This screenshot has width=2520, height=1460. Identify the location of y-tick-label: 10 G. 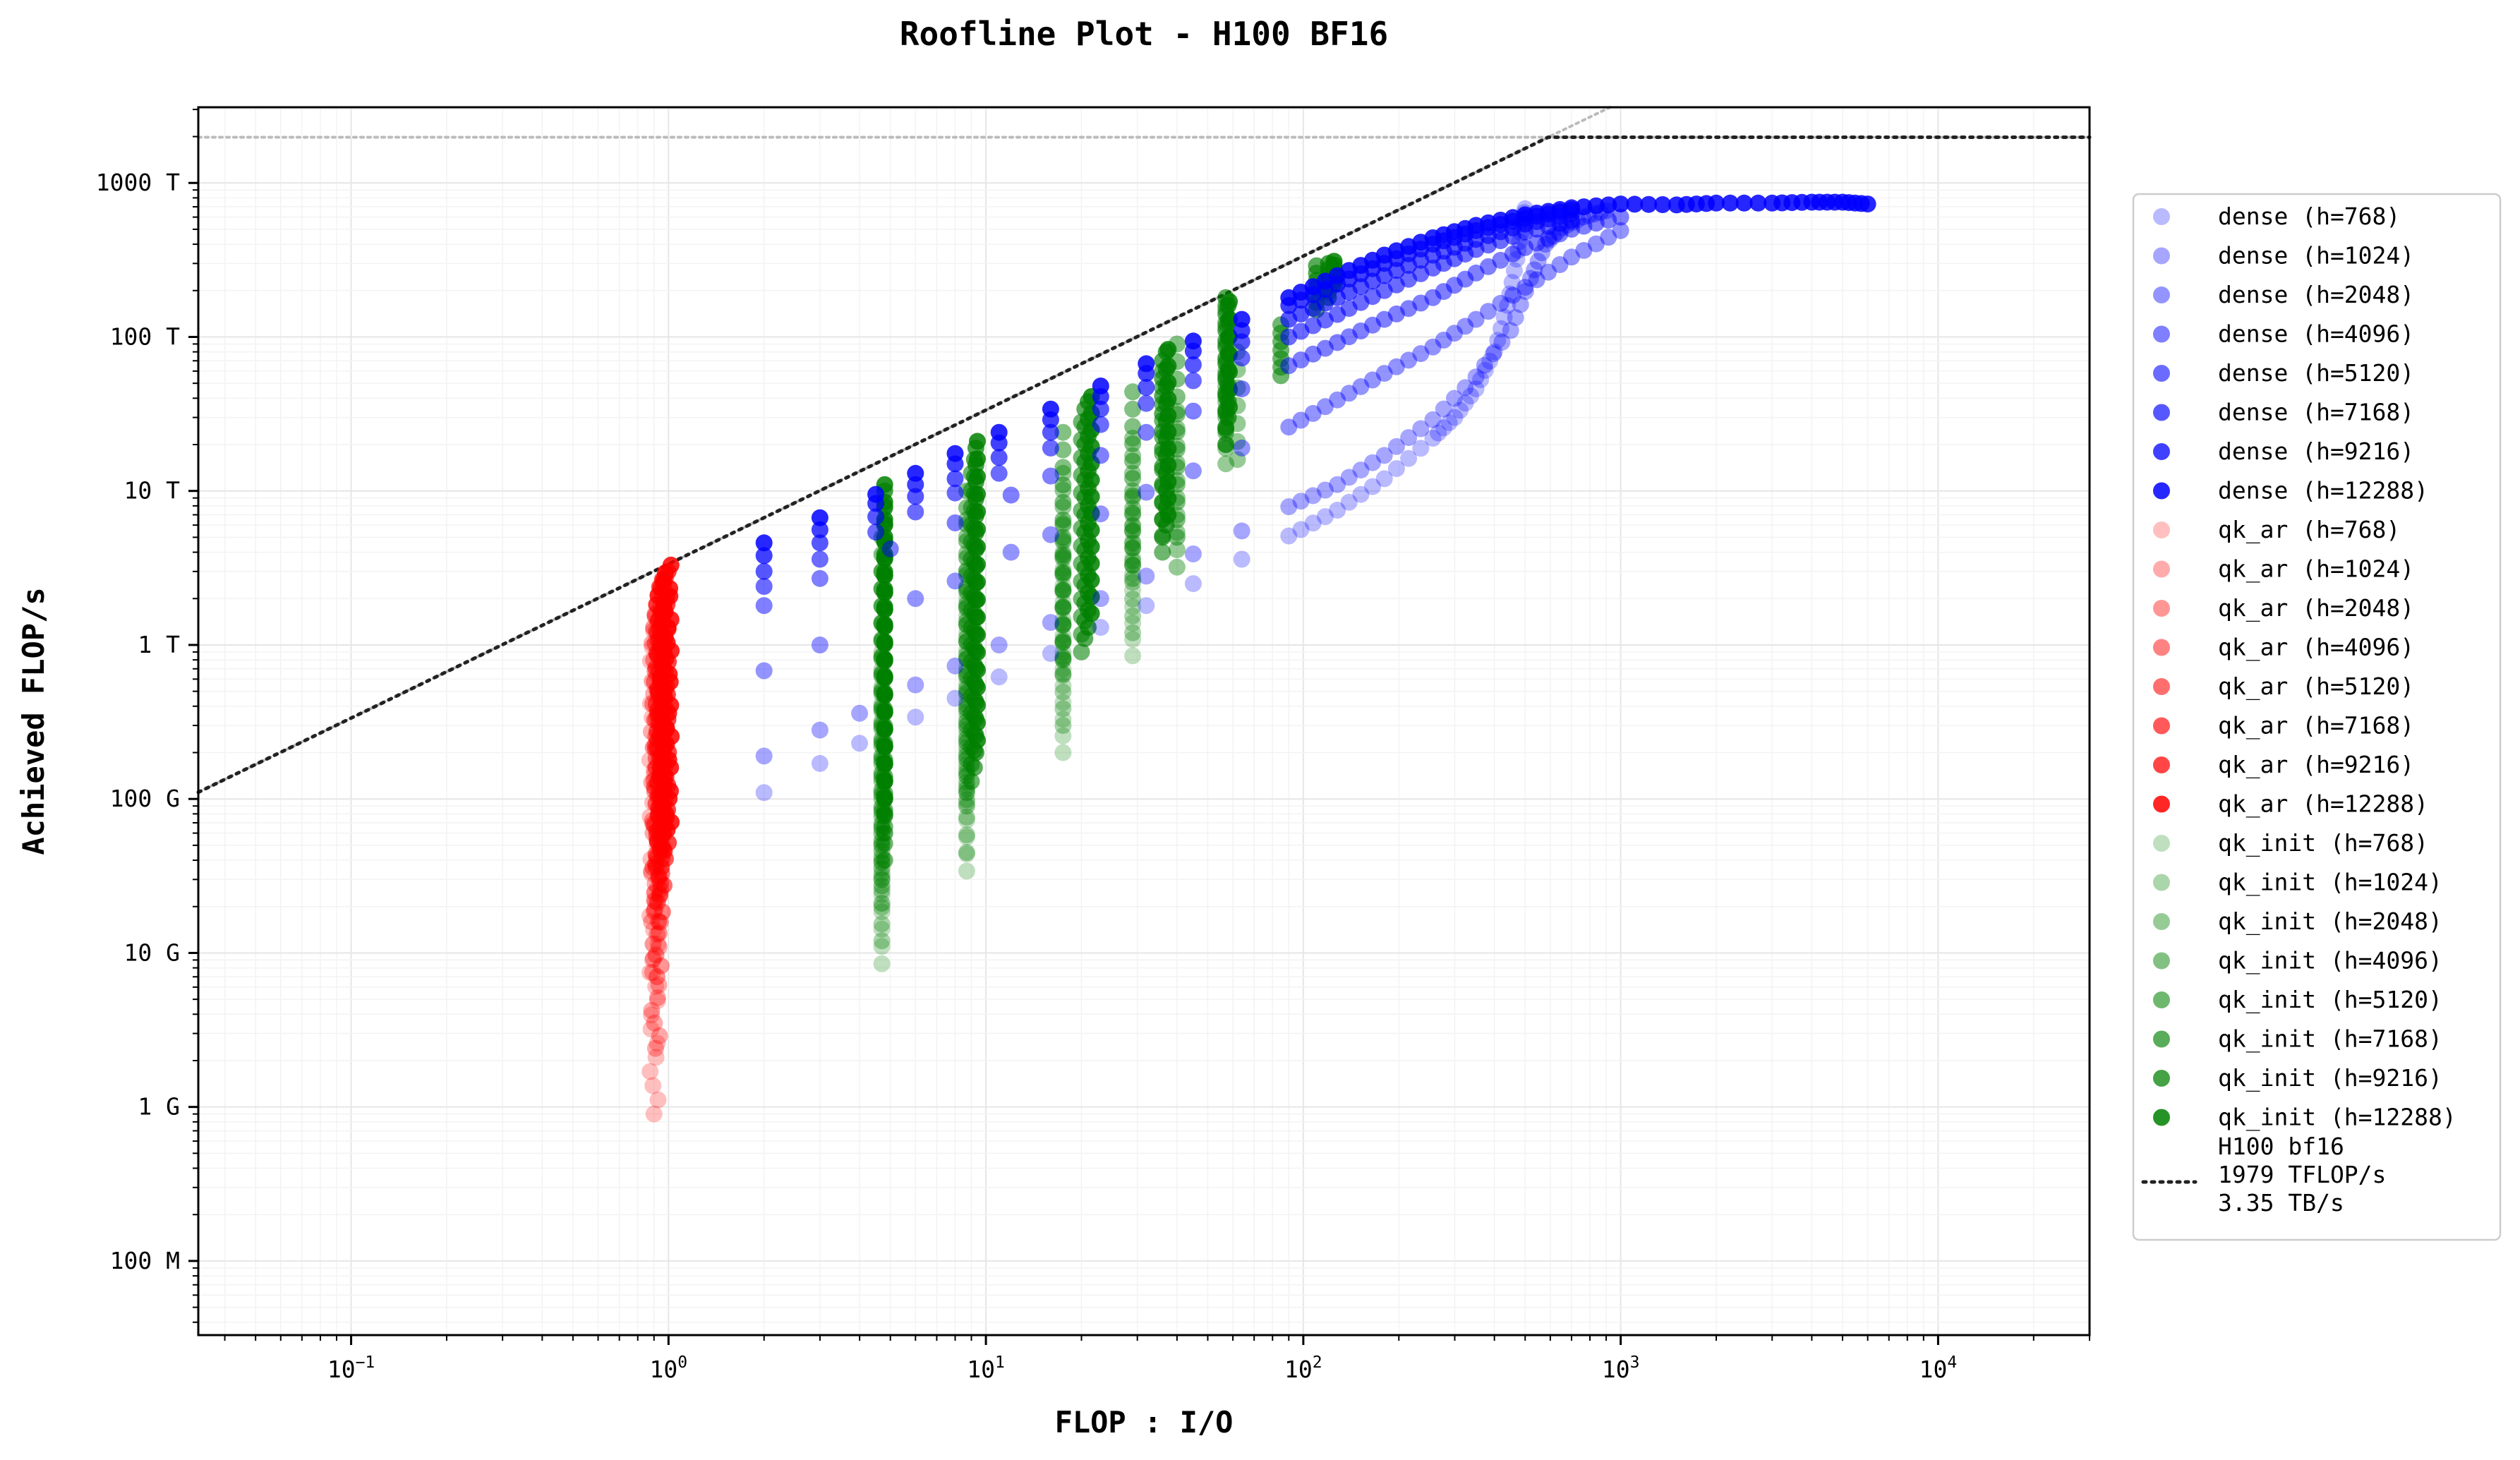
(152, 953).